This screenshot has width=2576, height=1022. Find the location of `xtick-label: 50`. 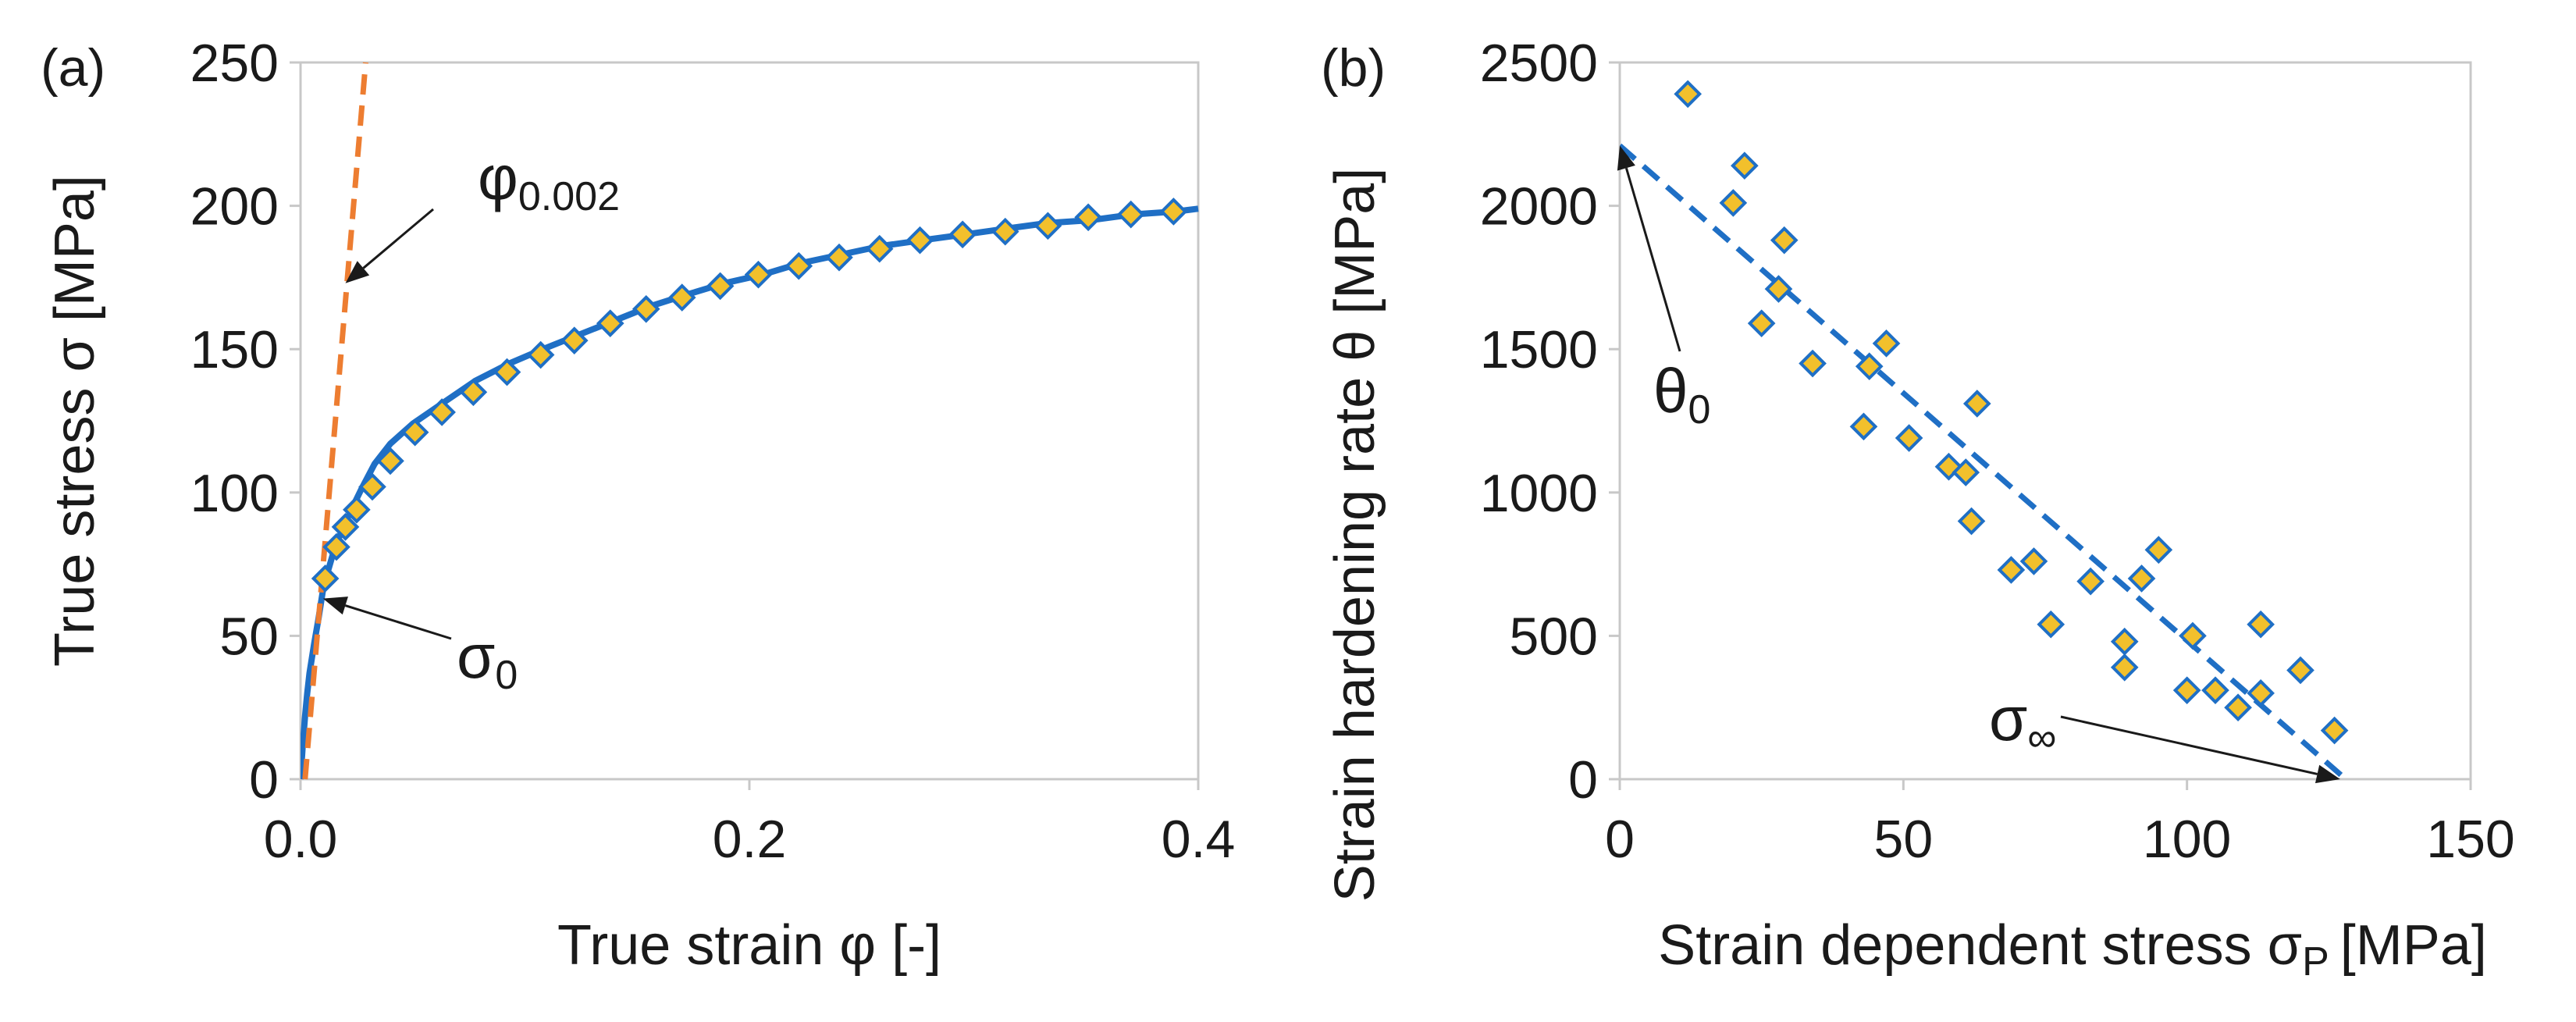

xtick-label: 50 is located at coordinates (1904, 839).